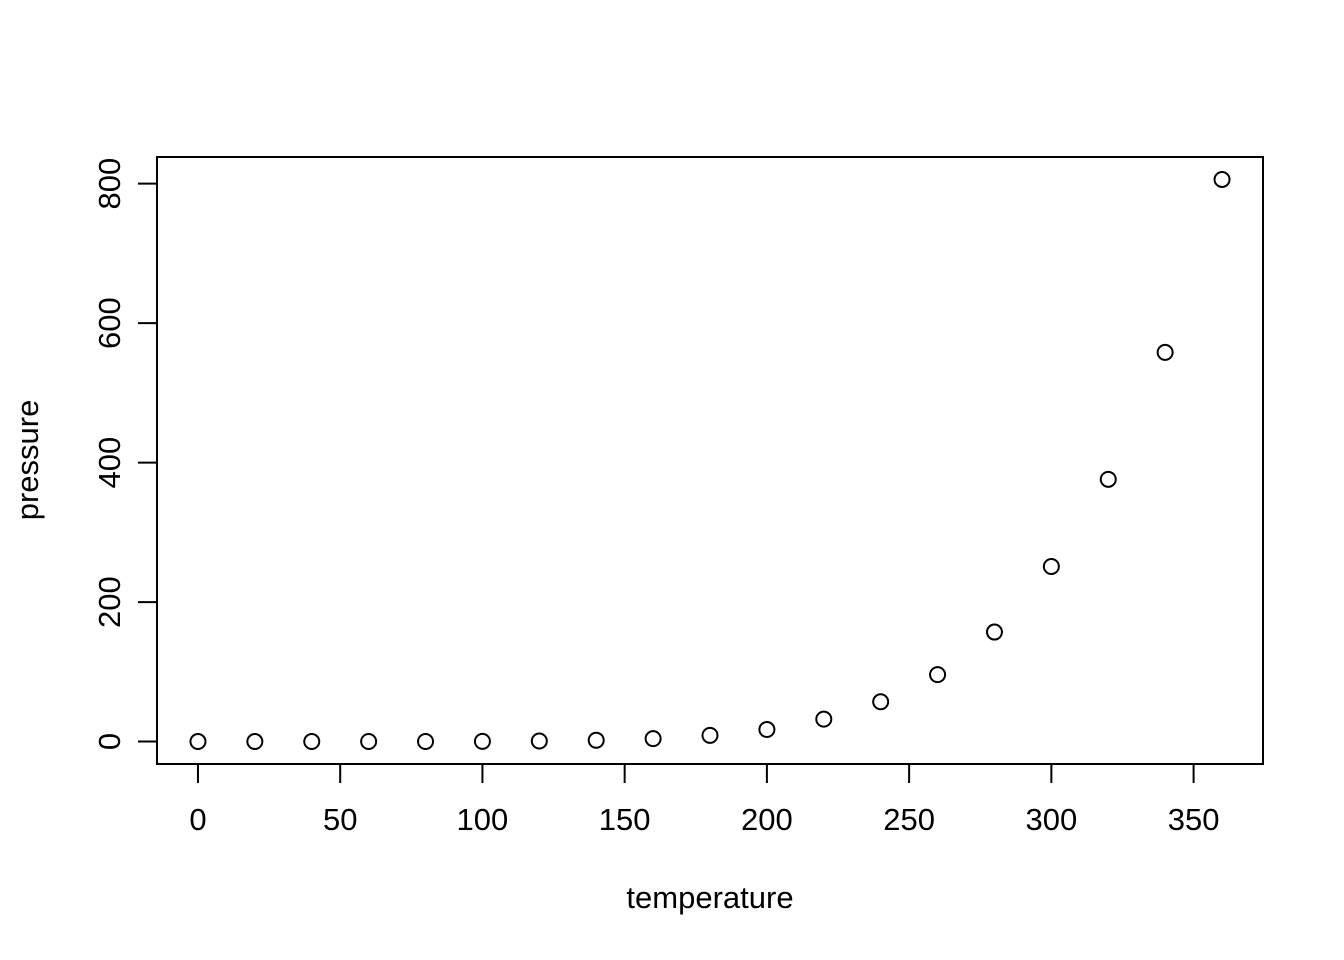  I want to click on x-tick-label: 300, so click(1051, 819).